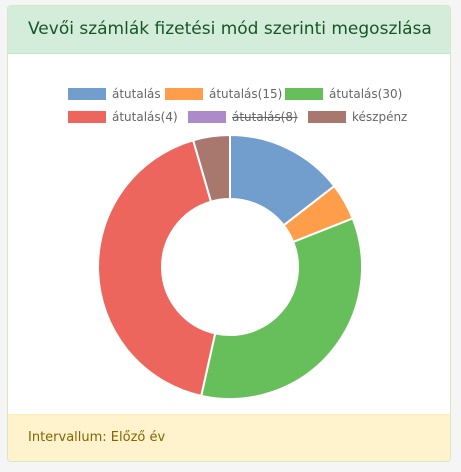 This screenshot has width=461, height=472. Describe the element at coordinates (97, 437) in the screenshot. I see `interval-label: Intervallum: Előző év` at that location.